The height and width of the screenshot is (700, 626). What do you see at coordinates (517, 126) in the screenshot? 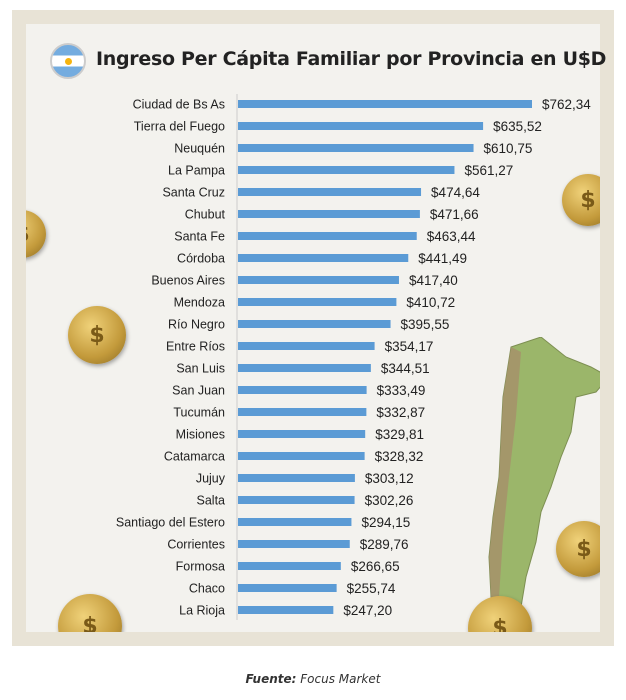
I see `value-label: $635,52` at bounding box center [517, 126].